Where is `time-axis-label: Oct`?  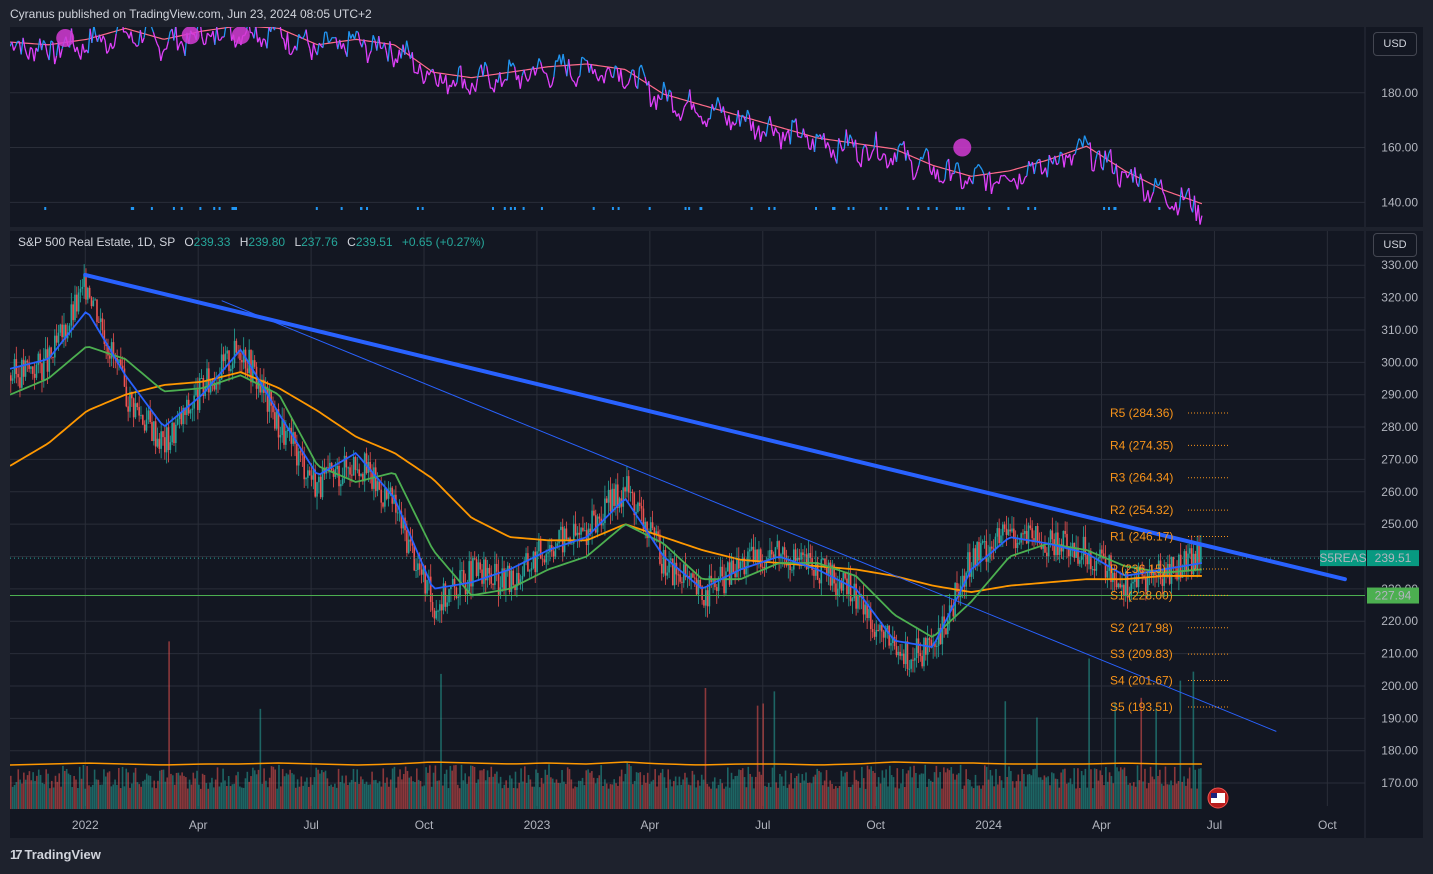 time-axis-label: Oct is located at coordinates (424, 825).